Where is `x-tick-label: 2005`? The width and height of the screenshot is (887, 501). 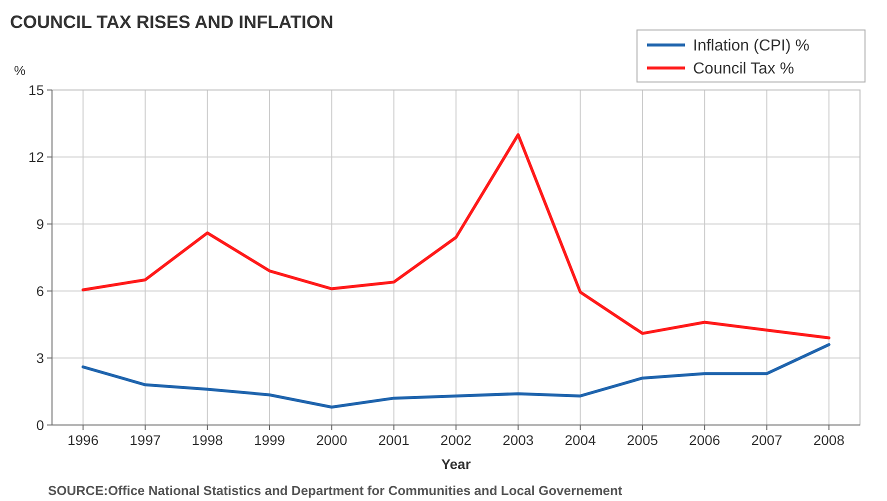 x-tick-label: 2005 is located at coordinates (642, 440).